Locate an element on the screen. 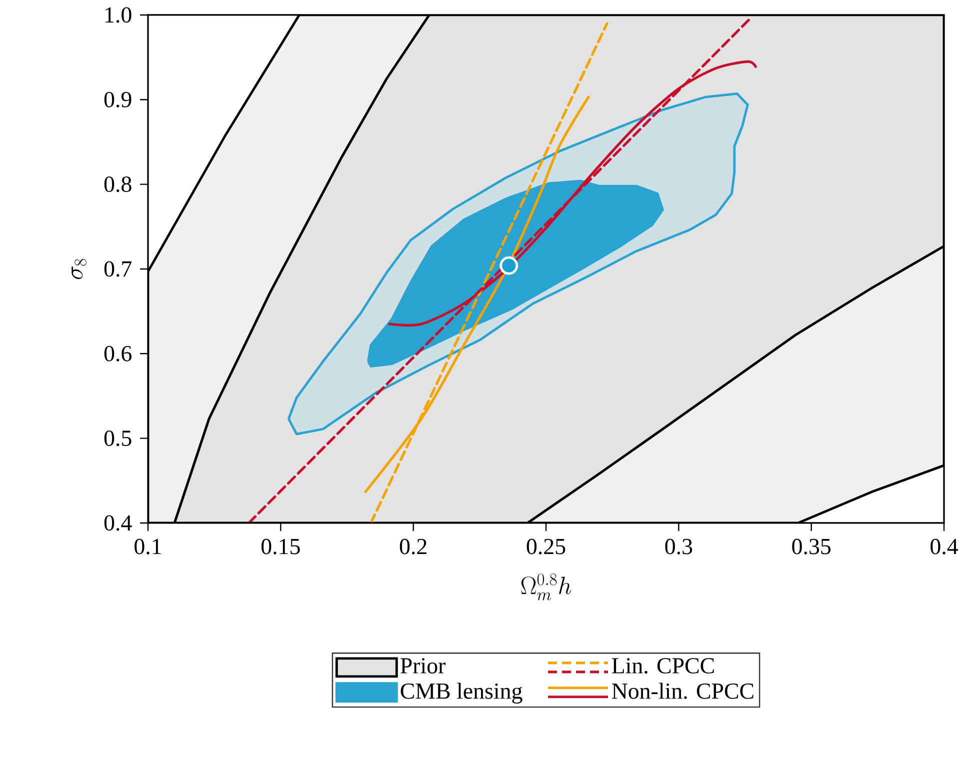  y-tick-label: 1.0 is located at coordinates (119, 15).